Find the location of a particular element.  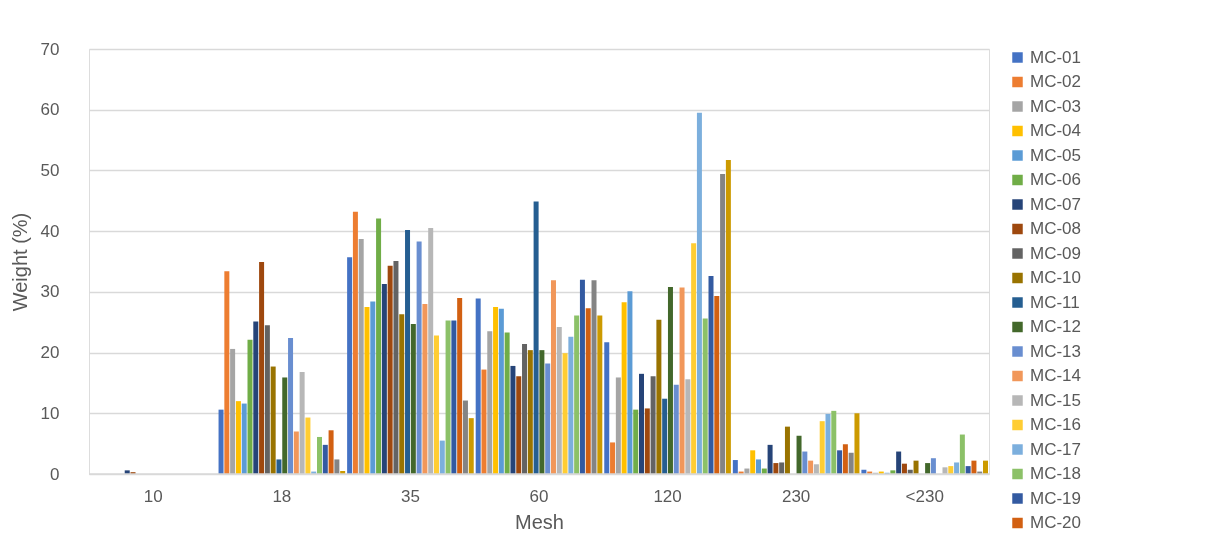

legend-label: MC-07 is located at coordinates (1056, 204).